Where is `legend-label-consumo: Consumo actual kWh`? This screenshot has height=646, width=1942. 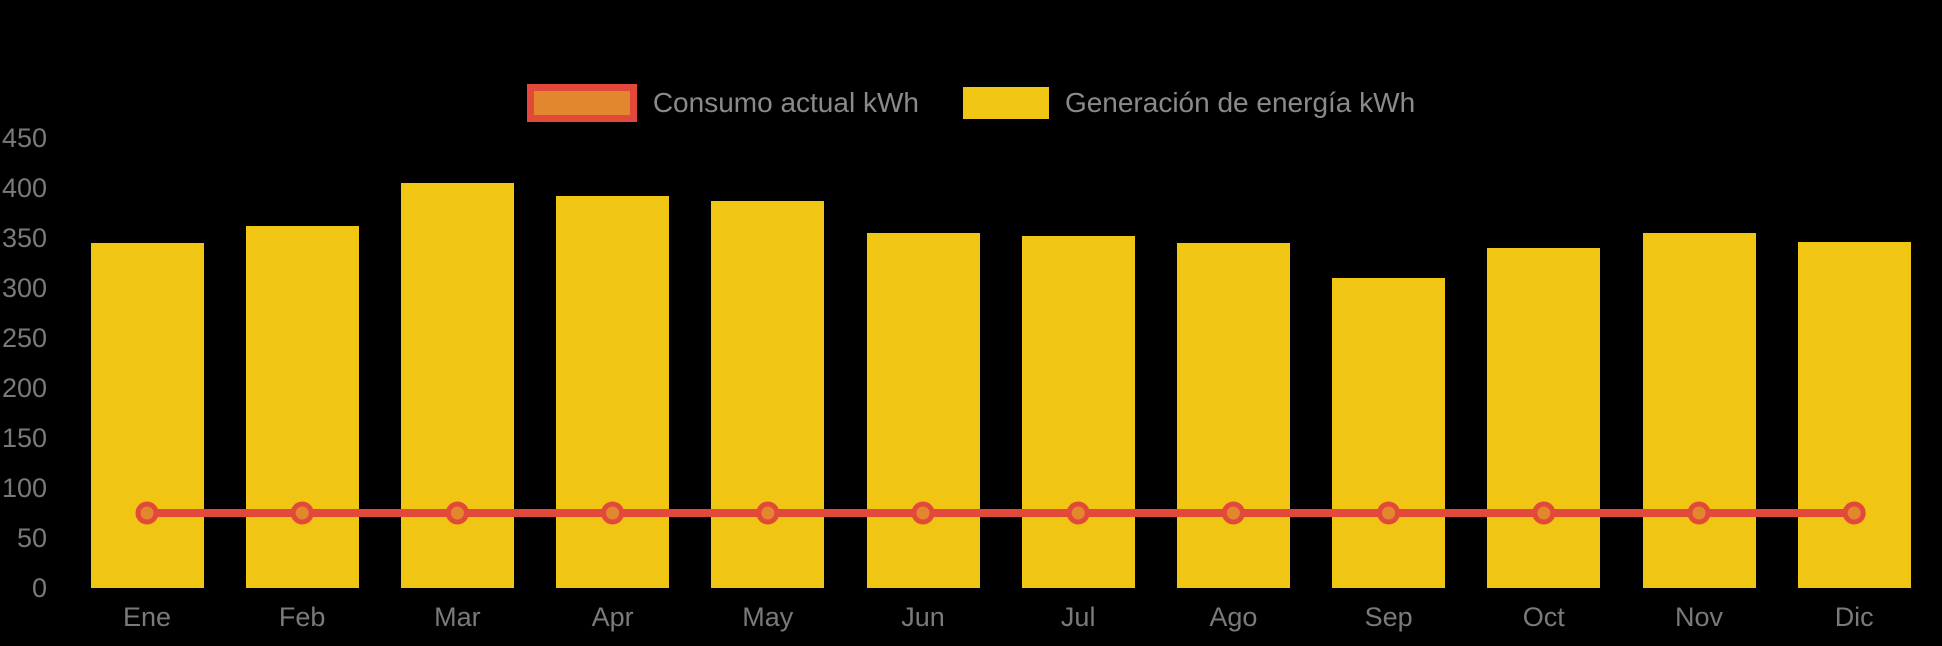 legend-label-consumo: Consumo actual kWh is located at coordinates (785, 102).